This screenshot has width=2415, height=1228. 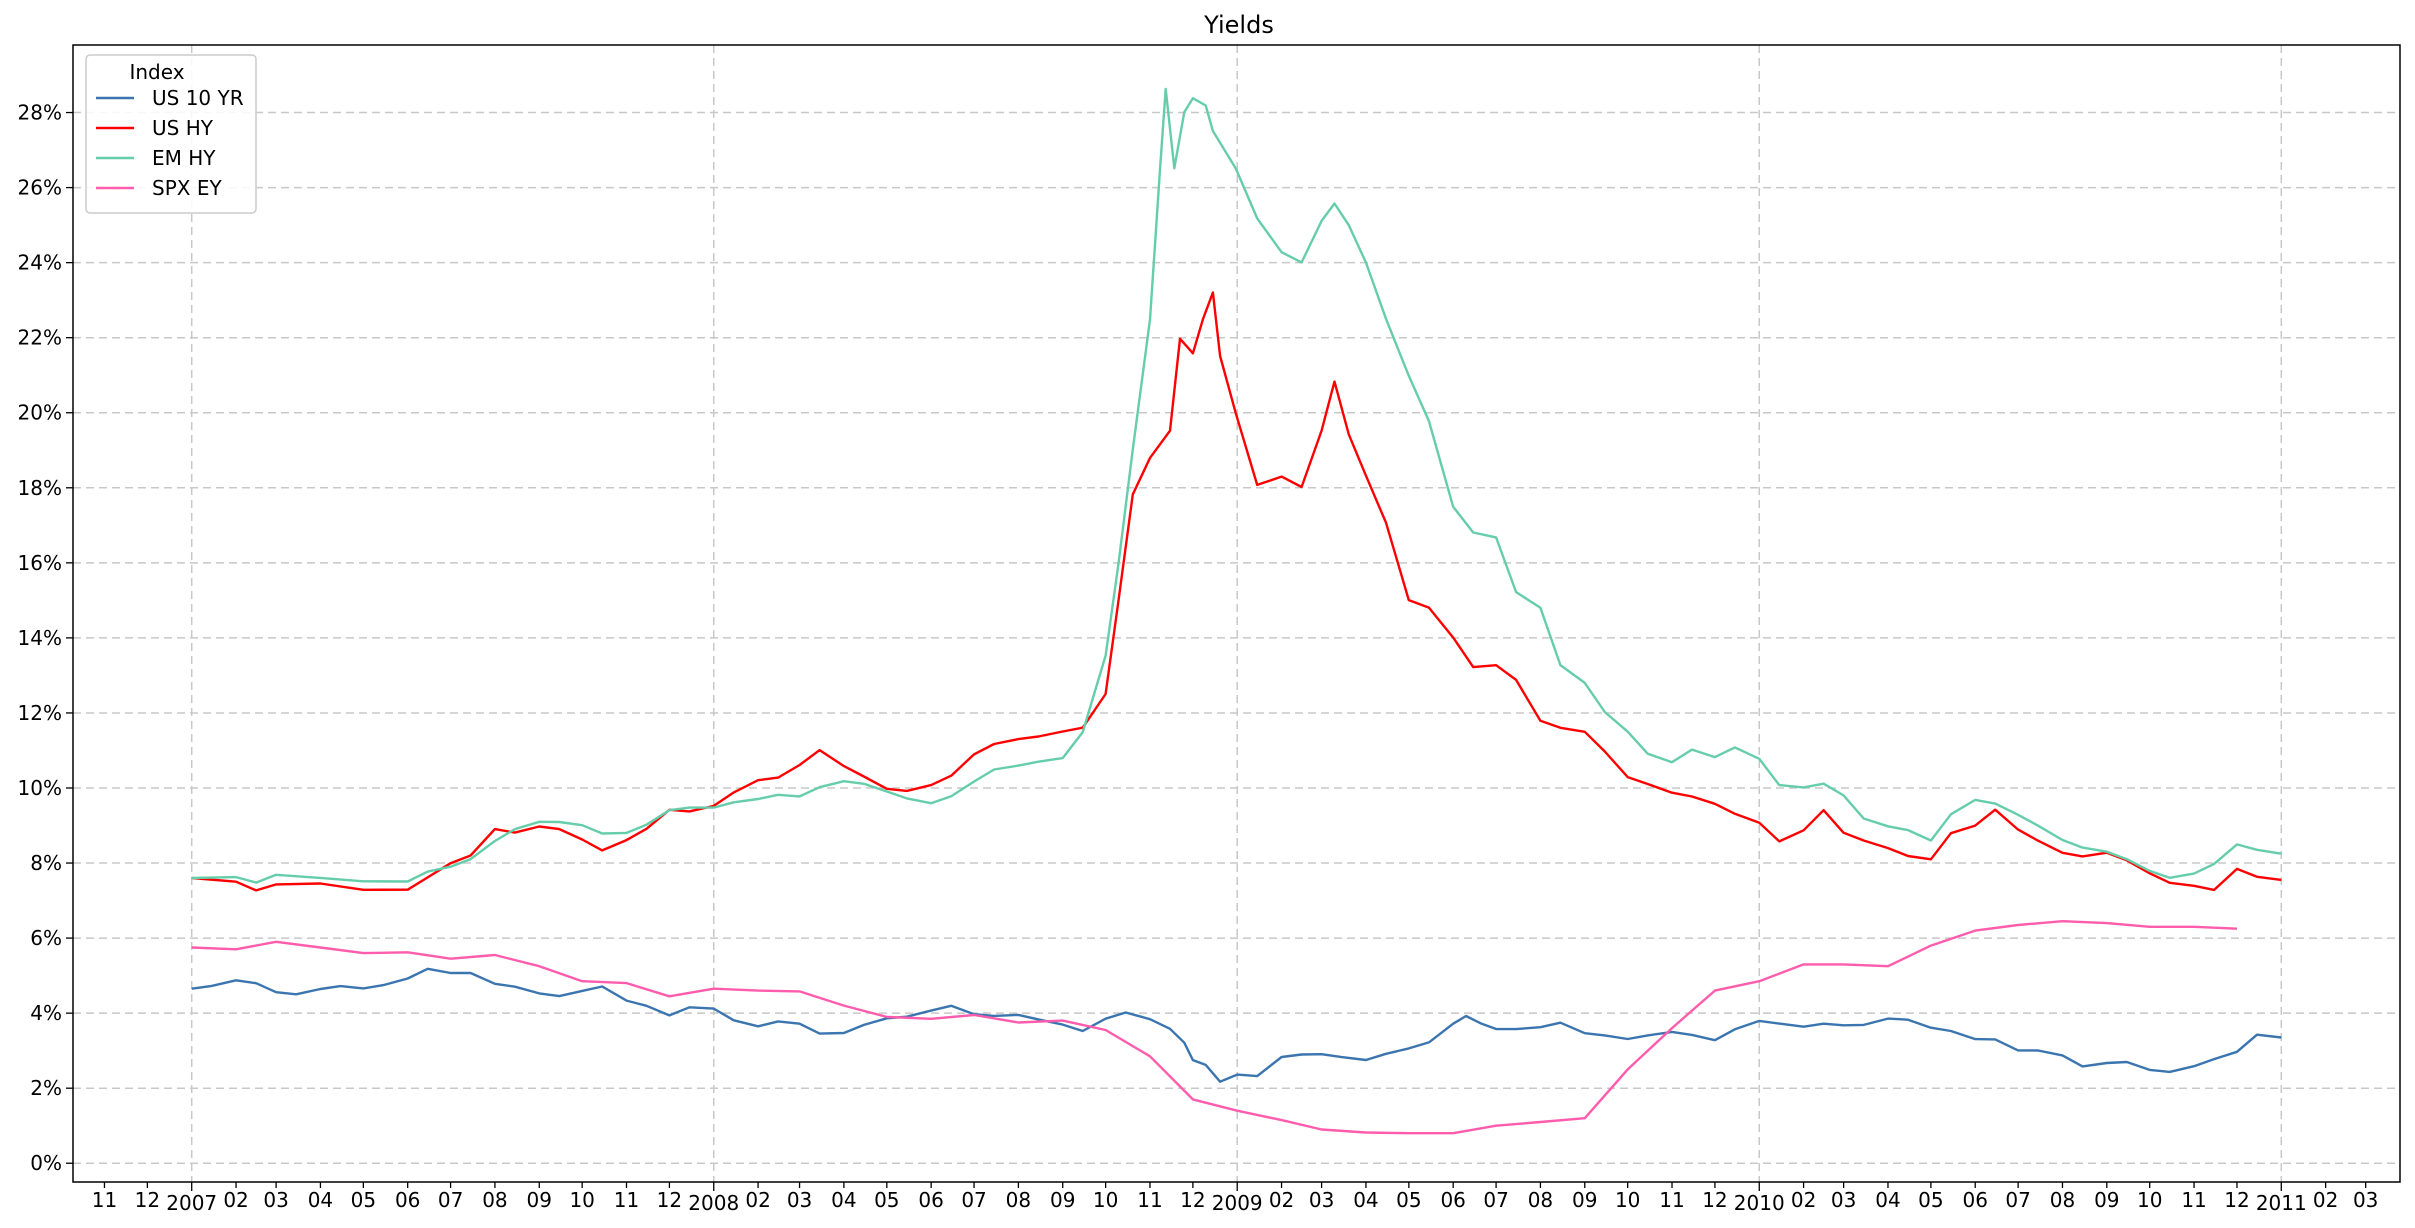 What do you see at coordinates (1236, 1025) in the screenshot?
I see `series-line-us-10-yr` at bounding box center [1236, 1025].